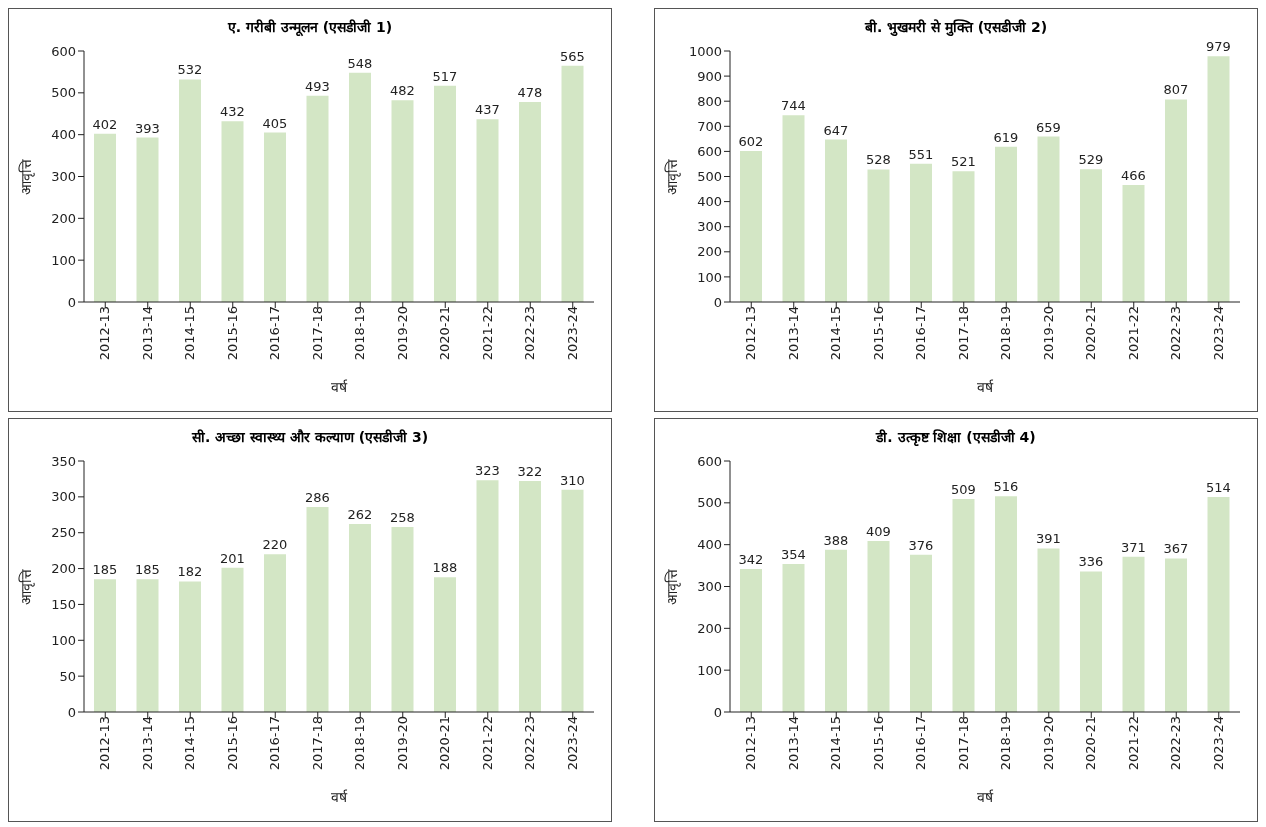 Image resolution: width=1266 pixels, height=827 pixels. I want to click on data-label: 517, so click(445, 76).